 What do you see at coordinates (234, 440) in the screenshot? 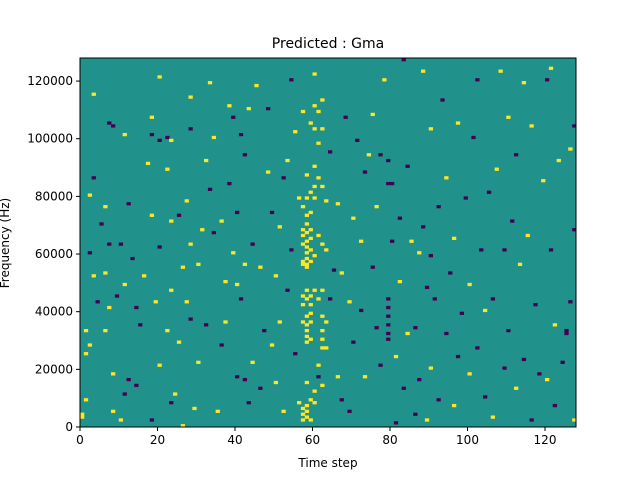
I see `x-tick-label: 40` at bounding box center [234, 440].